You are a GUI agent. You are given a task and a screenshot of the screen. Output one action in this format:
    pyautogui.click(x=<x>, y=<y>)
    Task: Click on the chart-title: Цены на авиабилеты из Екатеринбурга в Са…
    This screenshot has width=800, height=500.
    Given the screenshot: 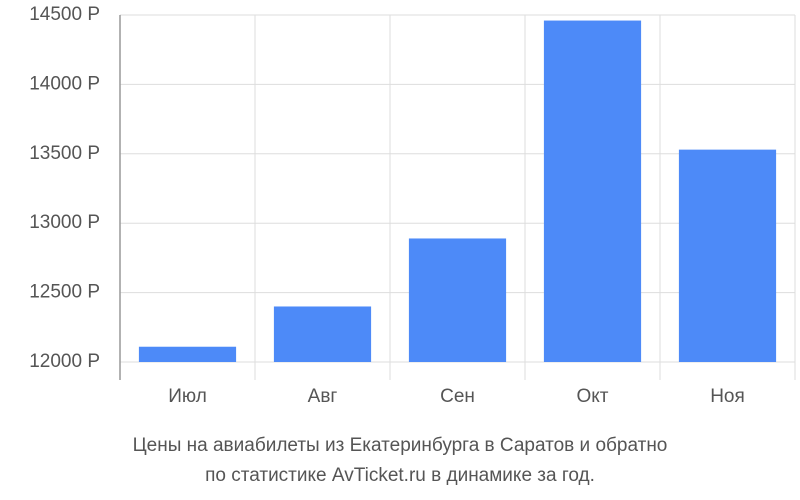 What is the action you would take?
    pyautogui.click(x=400, y=445)
    